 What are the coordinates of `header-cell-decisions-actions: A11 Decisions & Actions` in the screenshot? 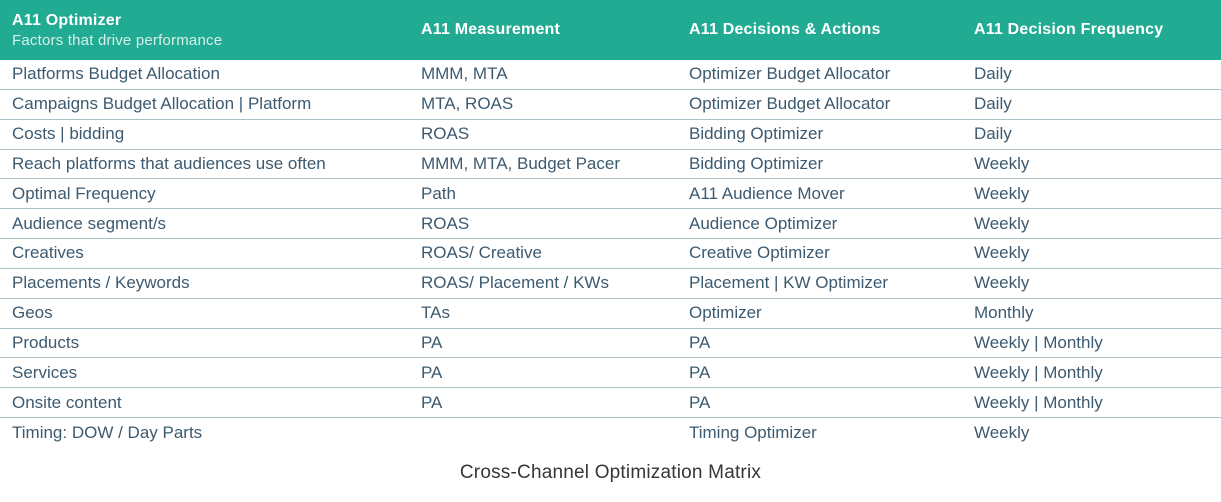 It's located at (784, 29).